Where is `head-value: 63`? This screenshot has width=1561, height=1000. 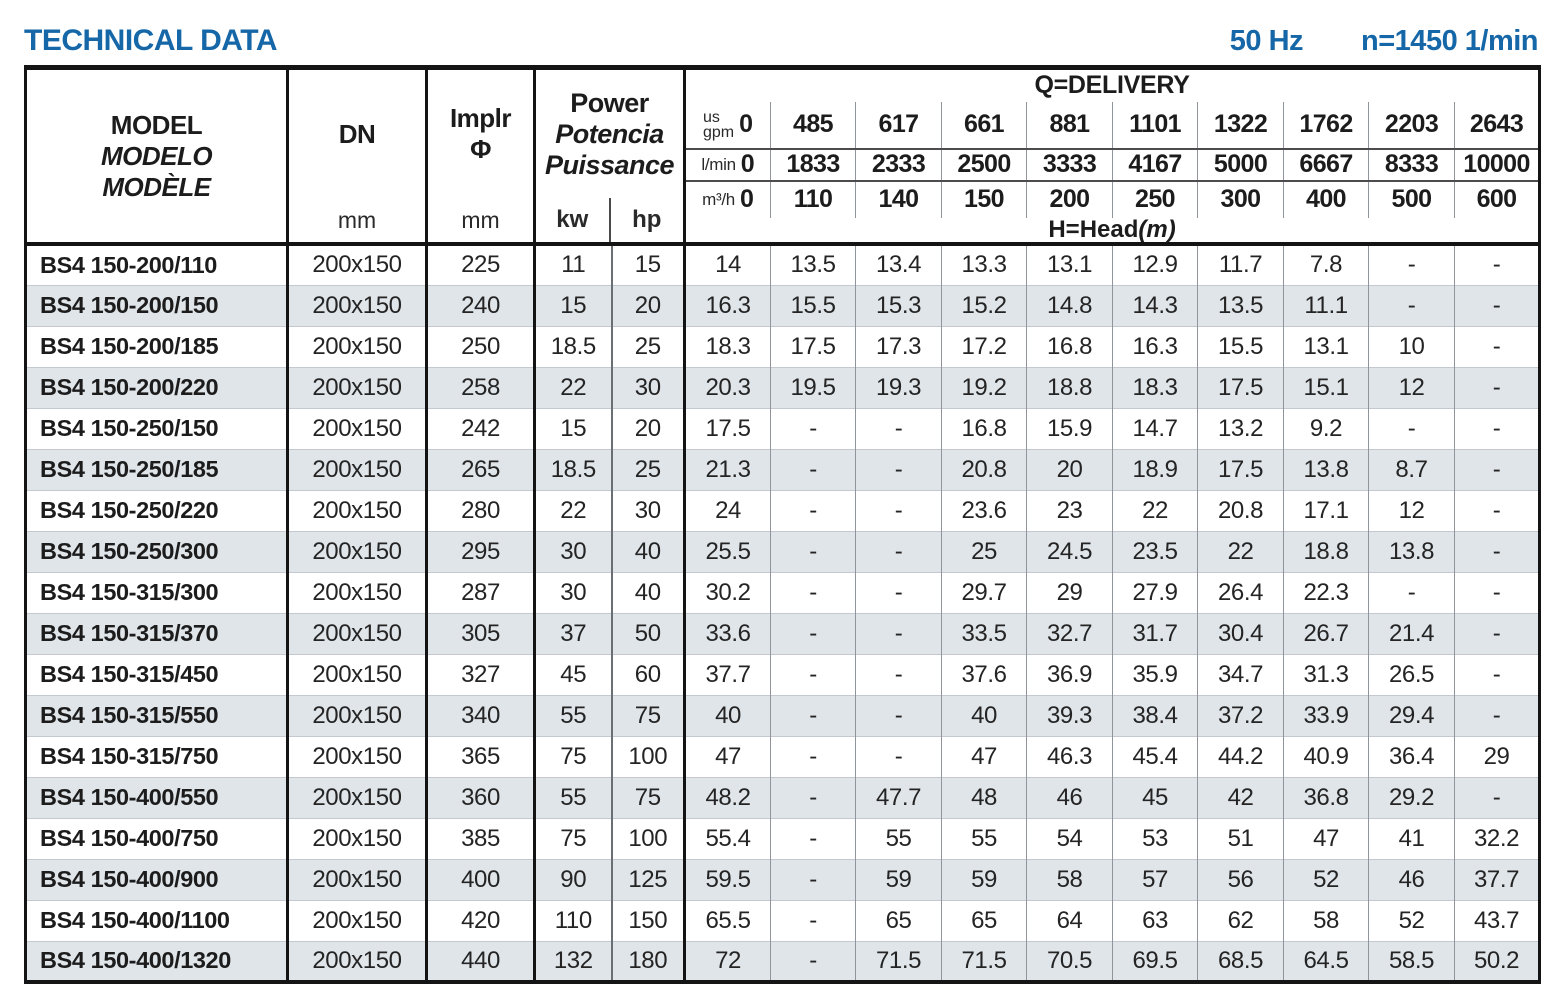
head-value: 63 is located at coordinates (1155, 920).